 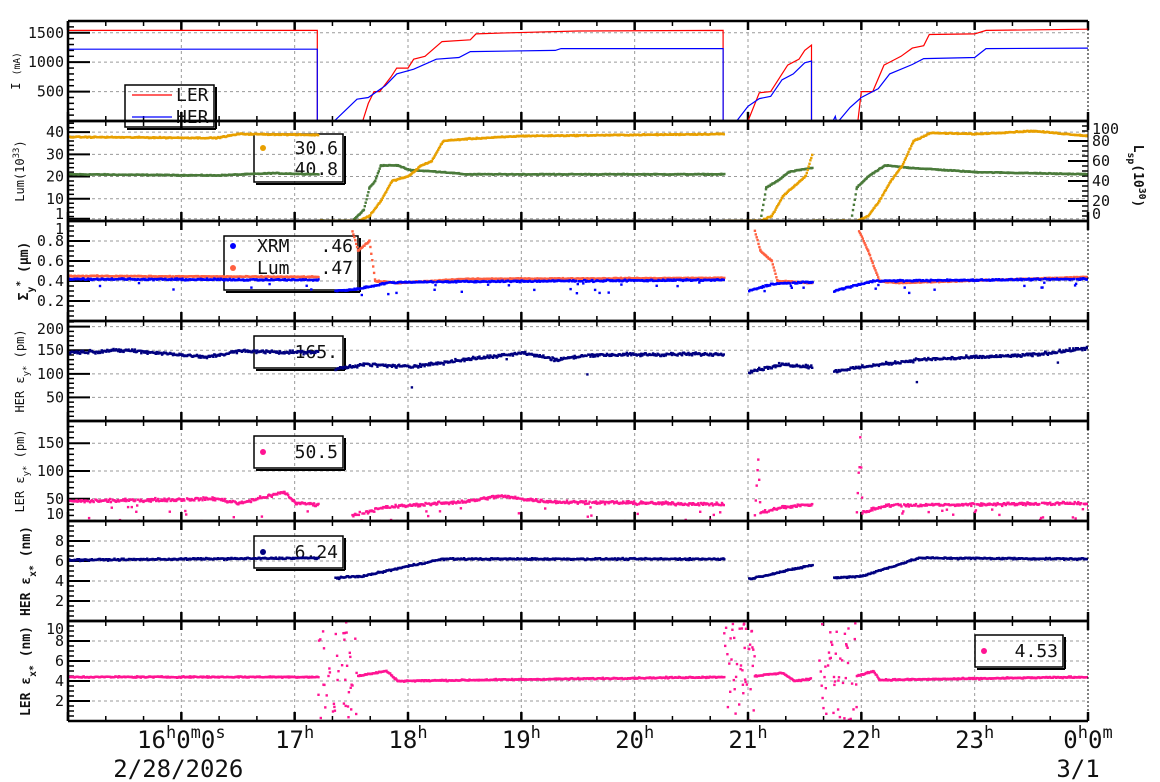 What do you see at coordinates (336, 268) in the screenshot?
I see `legend-value: .47` at bounding box center [336, 268].